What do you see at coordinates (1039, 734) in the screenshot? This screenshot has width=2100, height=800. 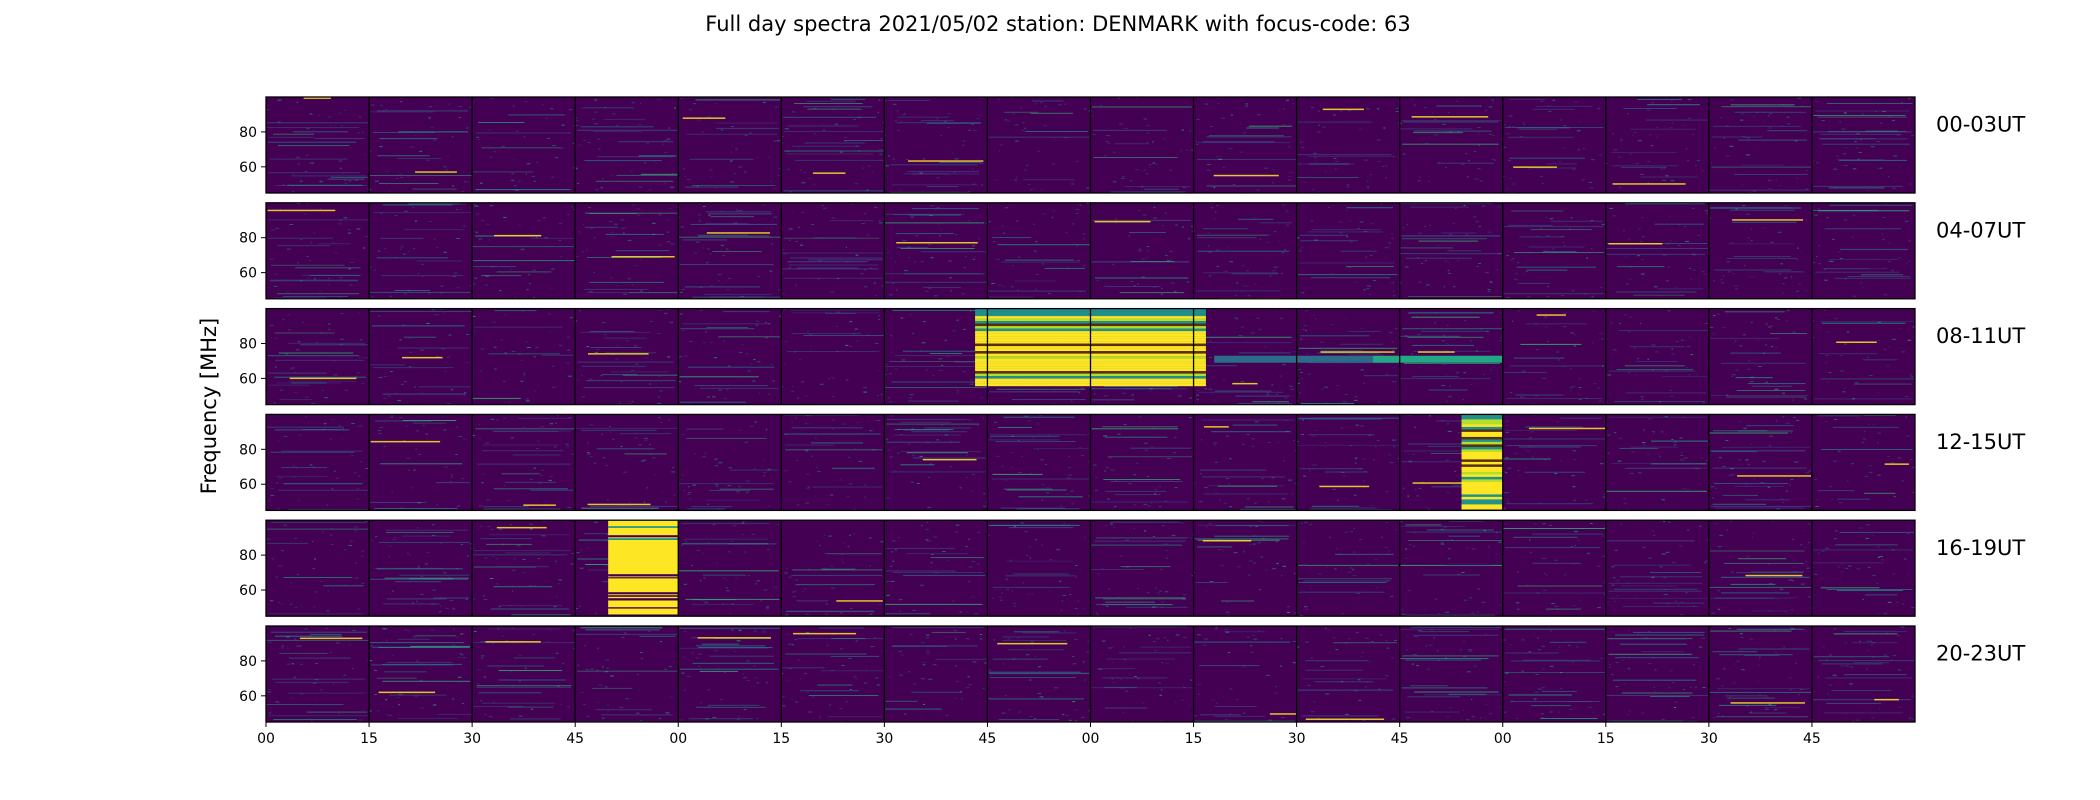 I see `x-axis-ticks: 00 15 30 45 00 15 30 45 00 15 30 45 00 15 30 45` at bounding box center [1039, 734].